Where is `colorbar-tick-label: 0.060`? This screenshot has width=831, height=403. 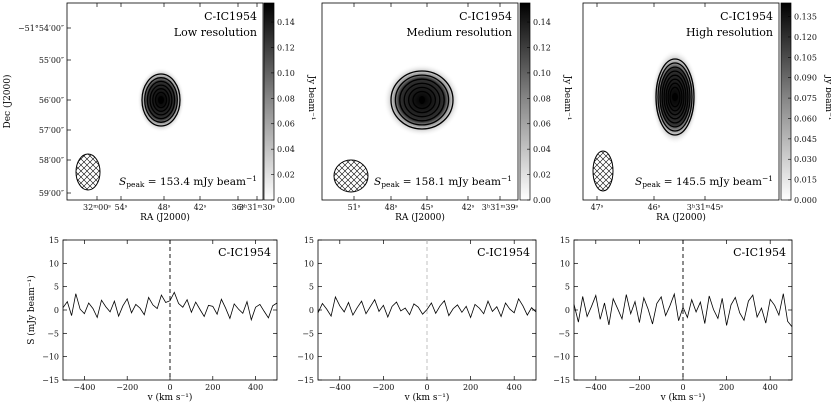
colorbar-tick-label: 0.060 is located at coordinates (805, 118).